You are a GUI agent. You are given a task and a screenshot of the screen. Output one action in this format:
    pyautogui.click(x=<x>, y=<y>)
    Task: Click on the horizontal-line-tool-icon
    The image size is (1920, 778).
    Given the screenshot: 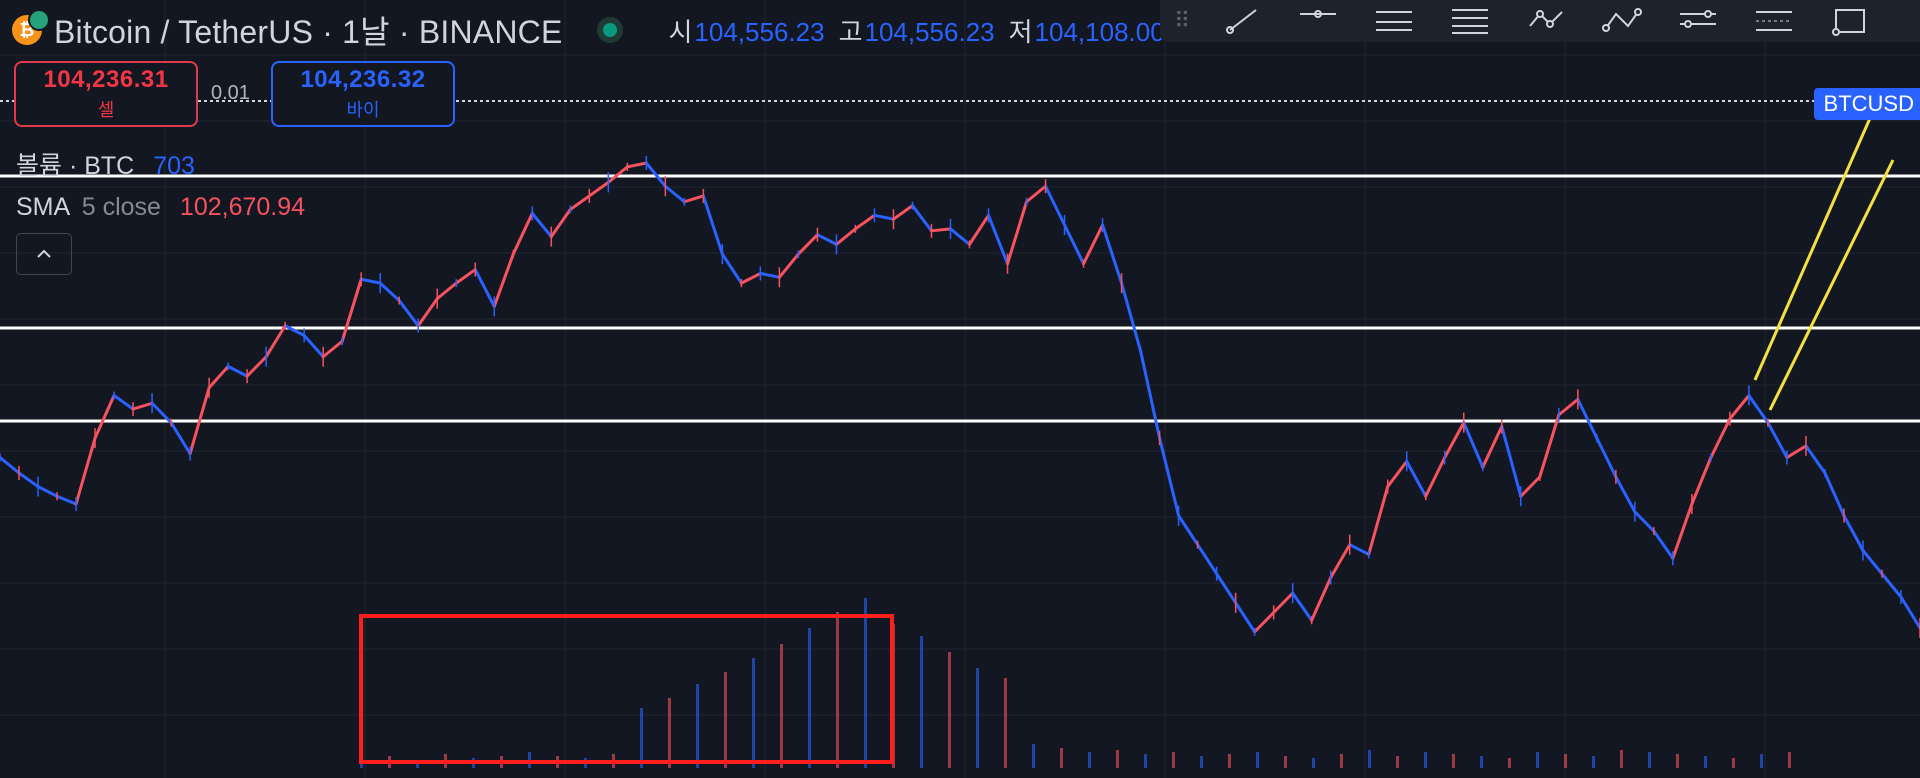 What is the action you would take?
    pyautogui.click(x=1318, y=21)
    